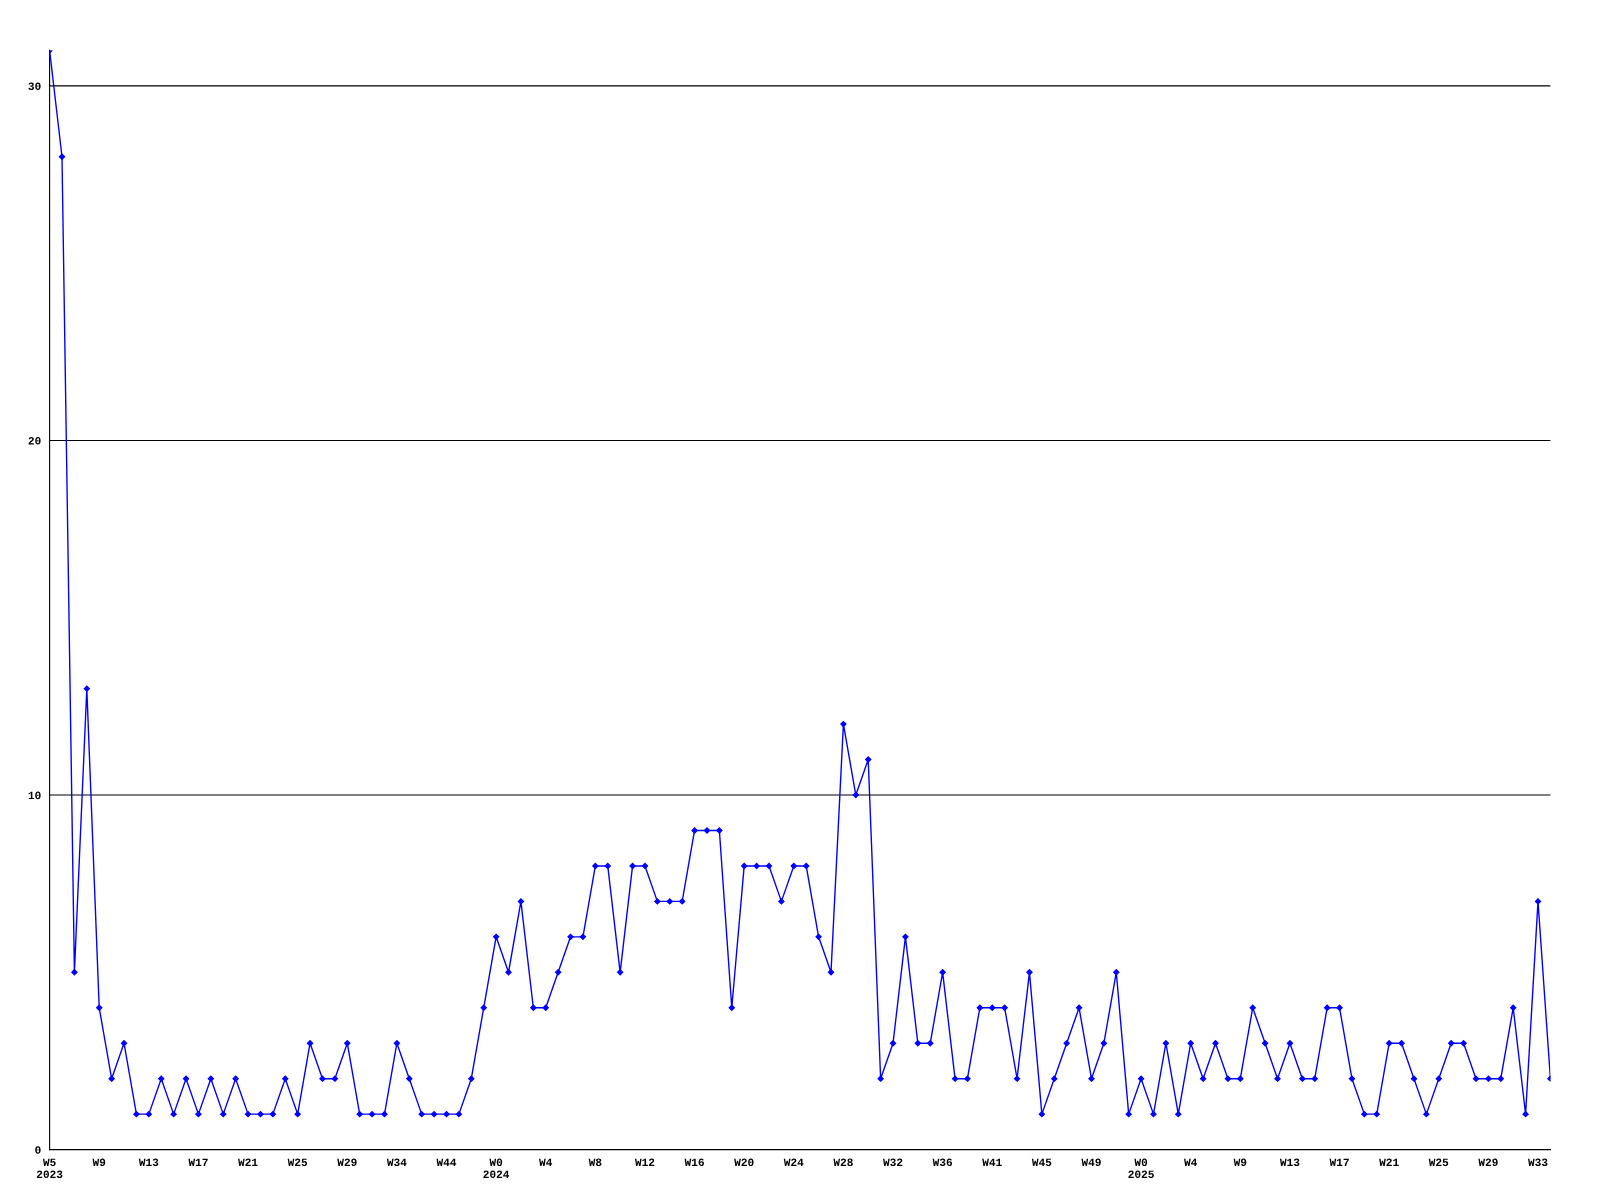  I want to click on x-tick-label: W45, so click(1041, 1162).